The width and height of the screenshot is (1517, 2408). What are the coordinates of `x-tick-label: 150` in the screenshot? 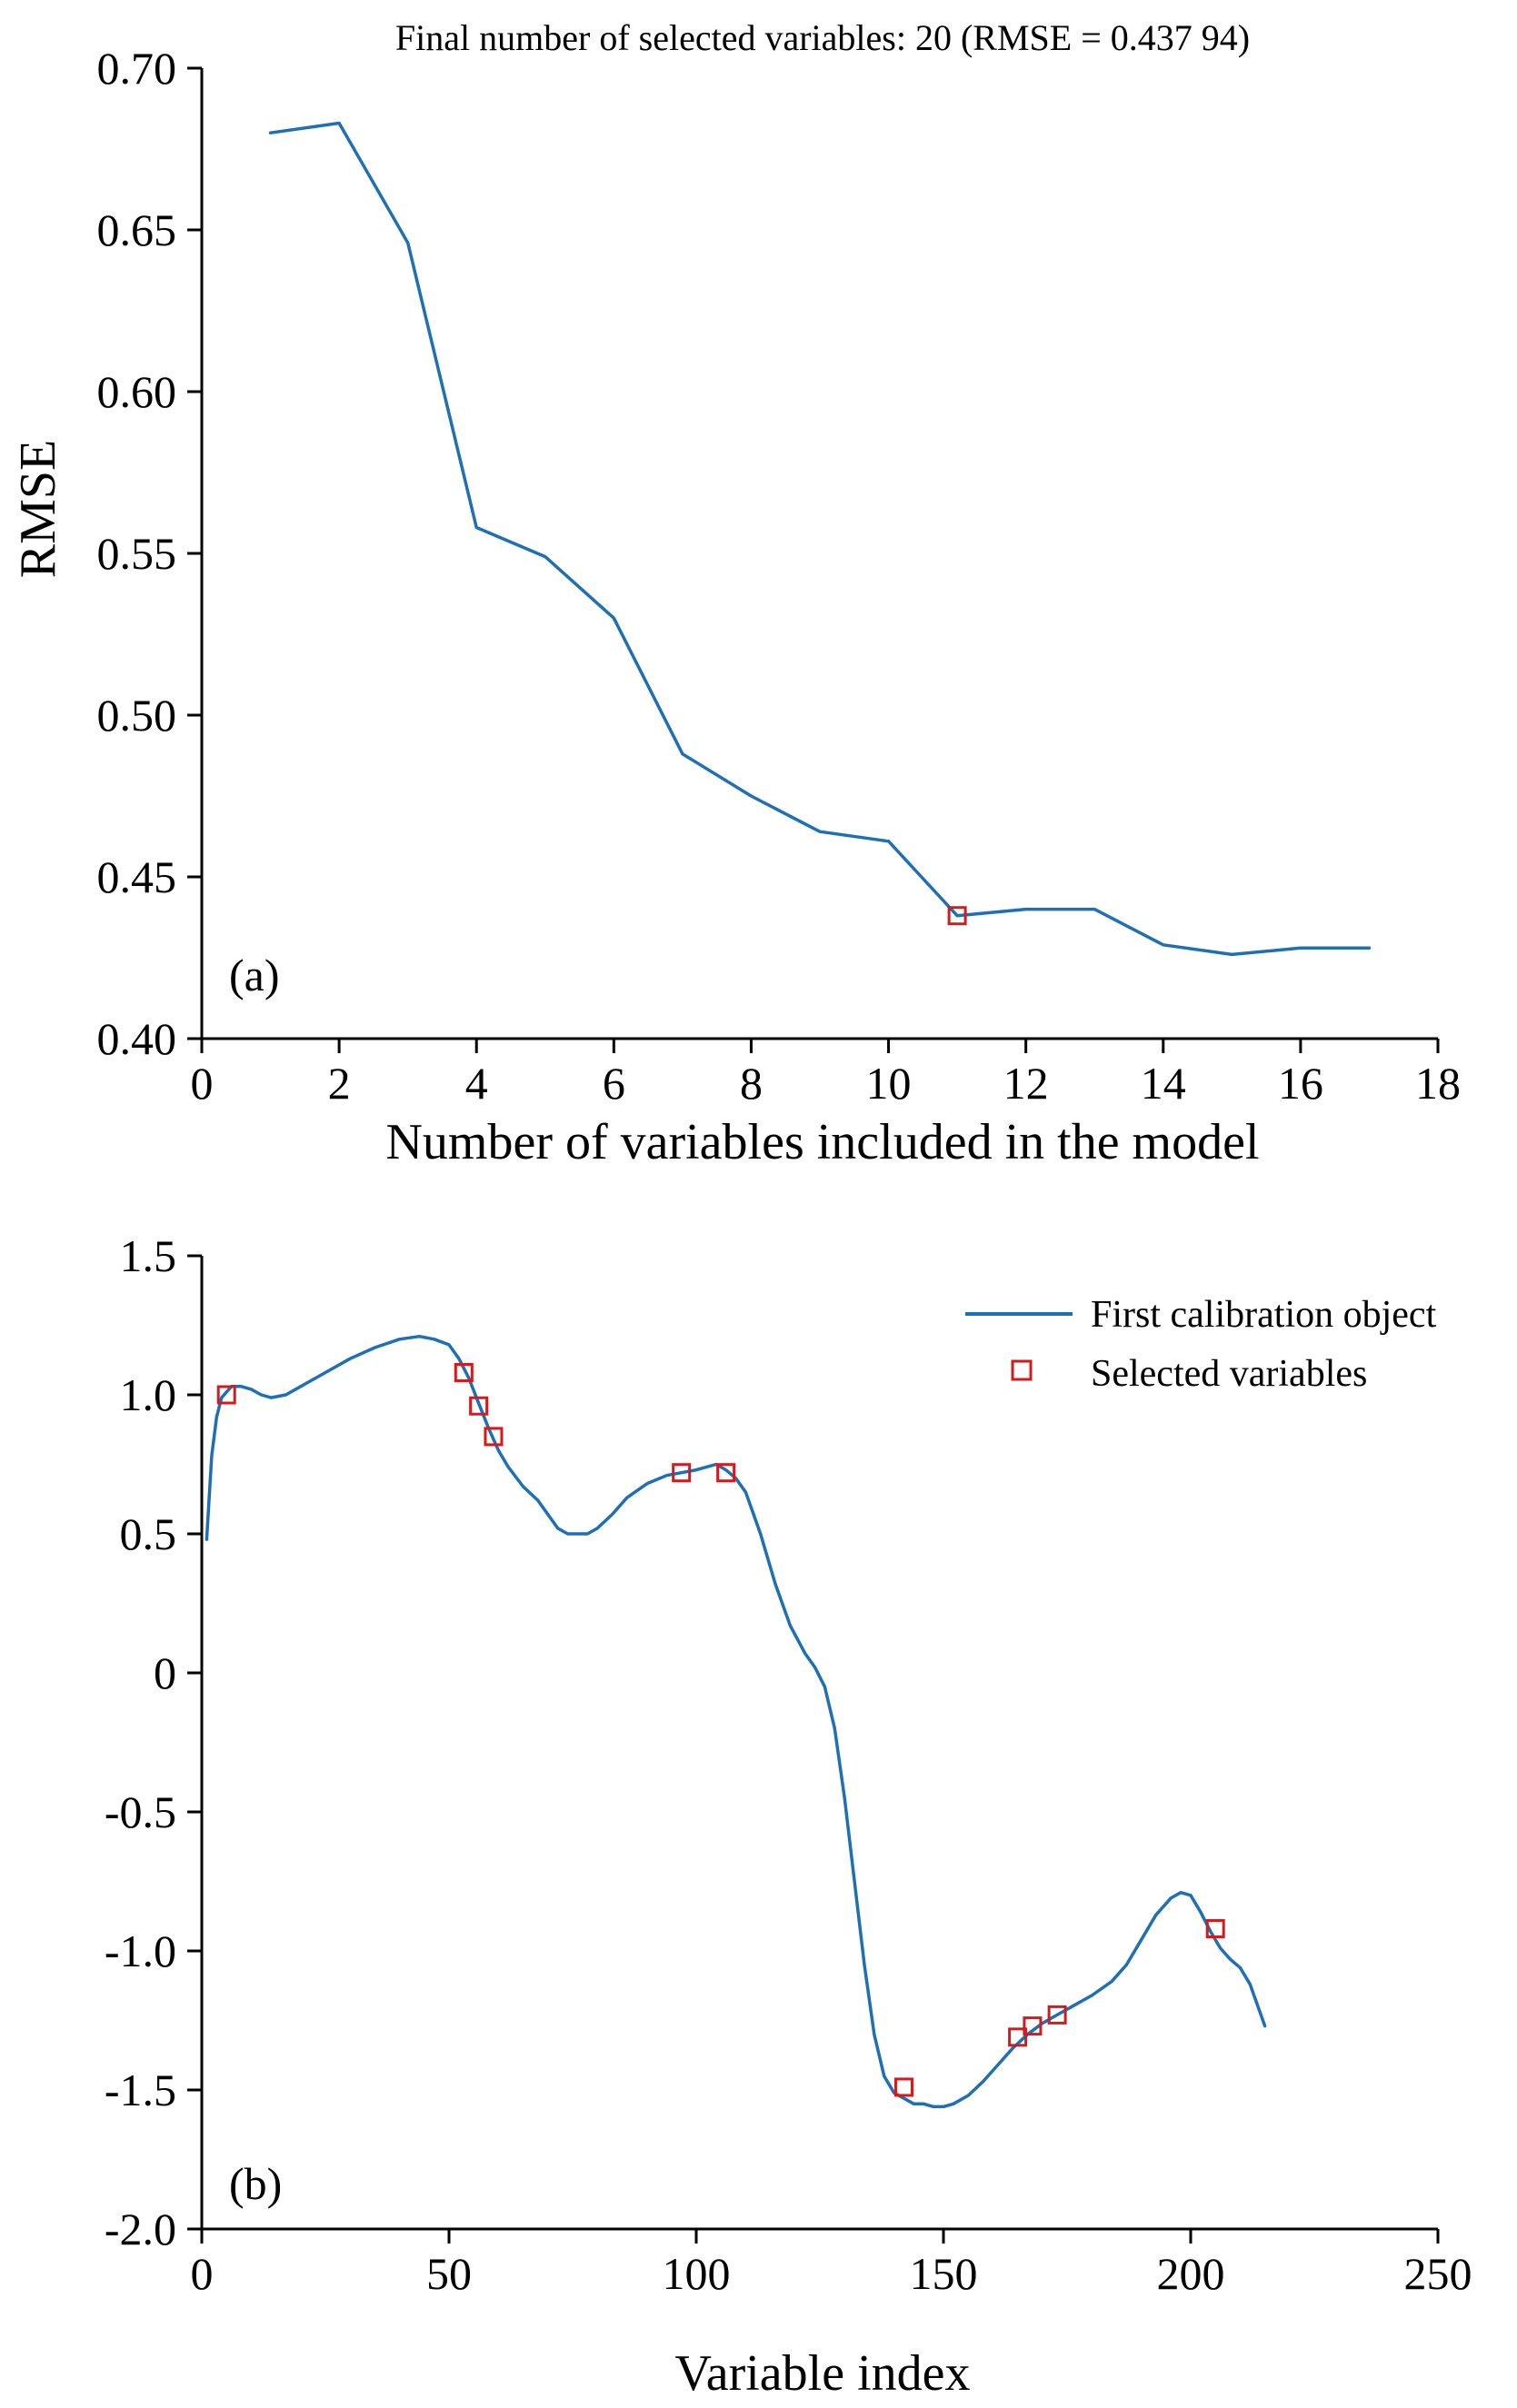 It's located at (944, 2273).